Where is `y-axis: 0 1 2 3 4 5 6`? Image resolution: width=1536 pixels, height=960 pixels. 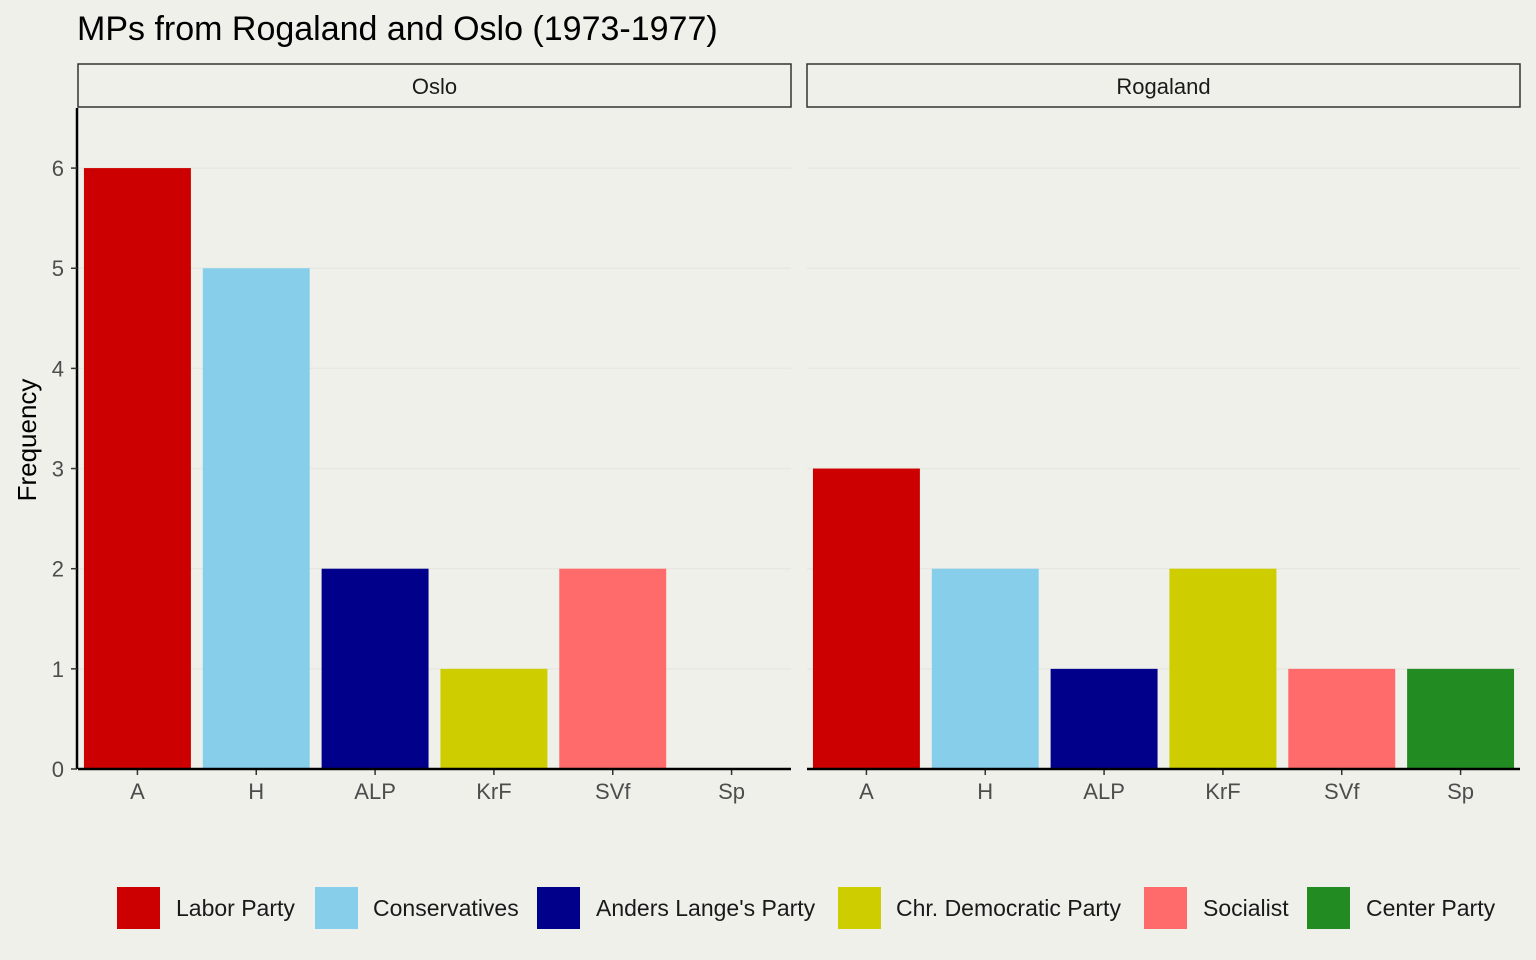
y-axis: 0 1 2 3 4 5 6 is located at coordinates (65, 445).